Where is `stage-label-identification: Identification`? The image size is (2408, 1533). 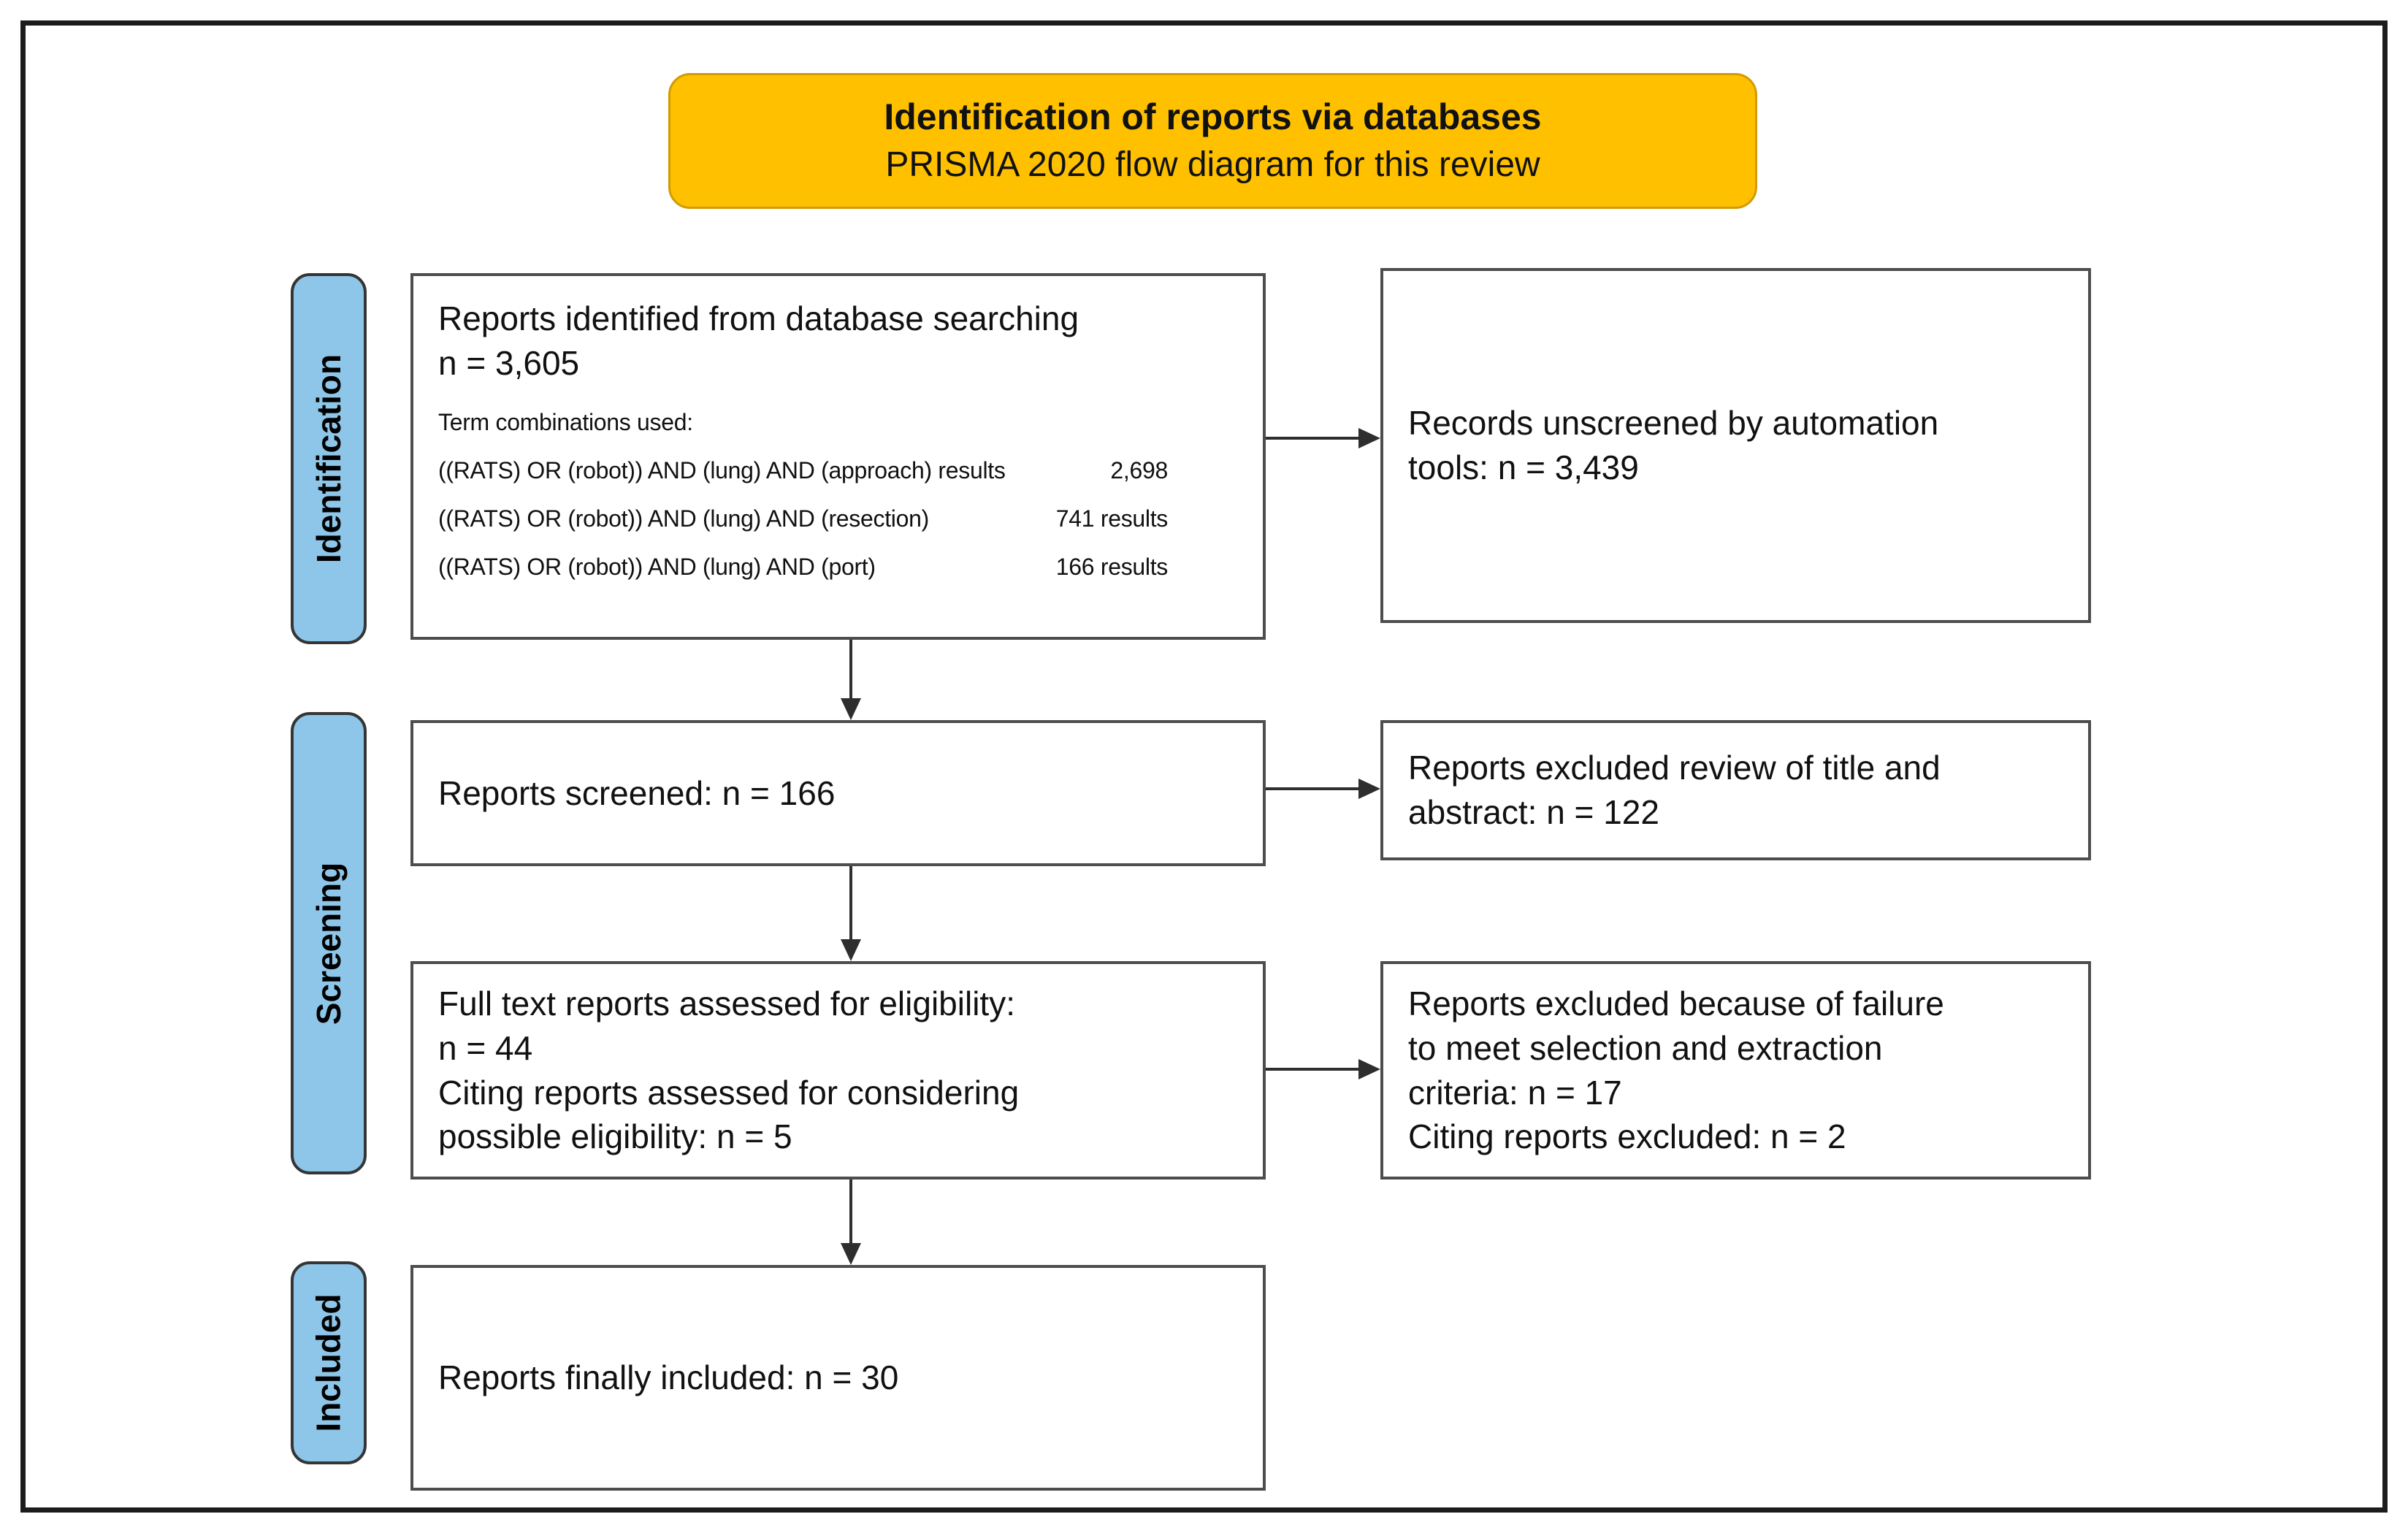
stage-label-identification: Identification is located at coordinates (329, 459).